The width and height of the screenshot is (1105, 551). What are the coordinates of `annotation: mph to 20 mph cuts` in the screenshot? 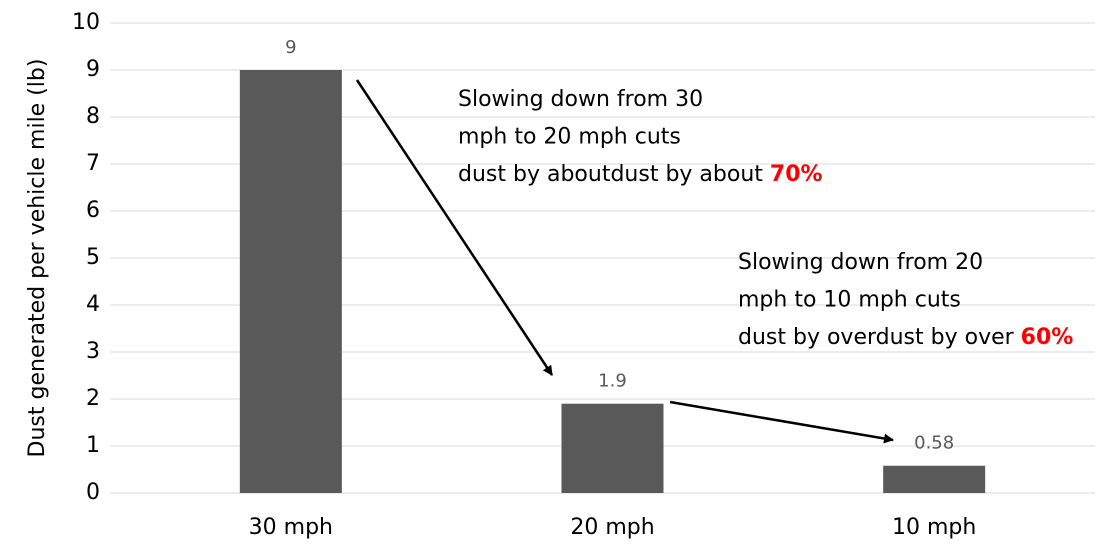 It's located at (569, 137).